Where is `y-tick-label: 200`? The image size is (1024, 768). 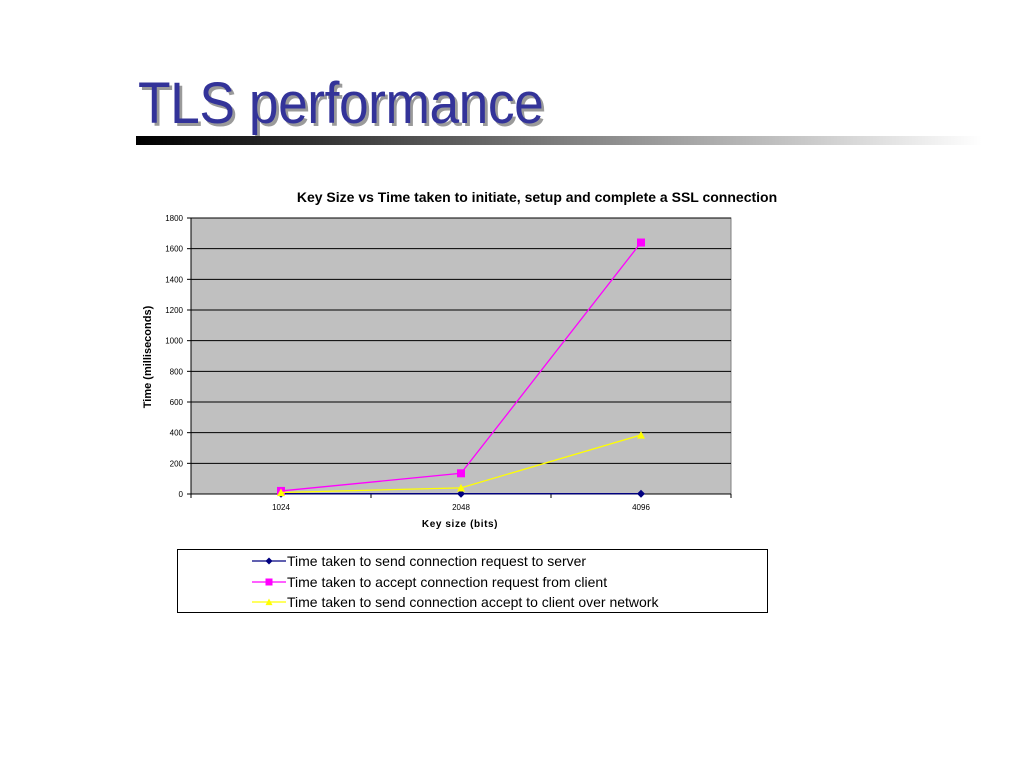 y-tick-label: 200 is located at coordinates (177, 463).